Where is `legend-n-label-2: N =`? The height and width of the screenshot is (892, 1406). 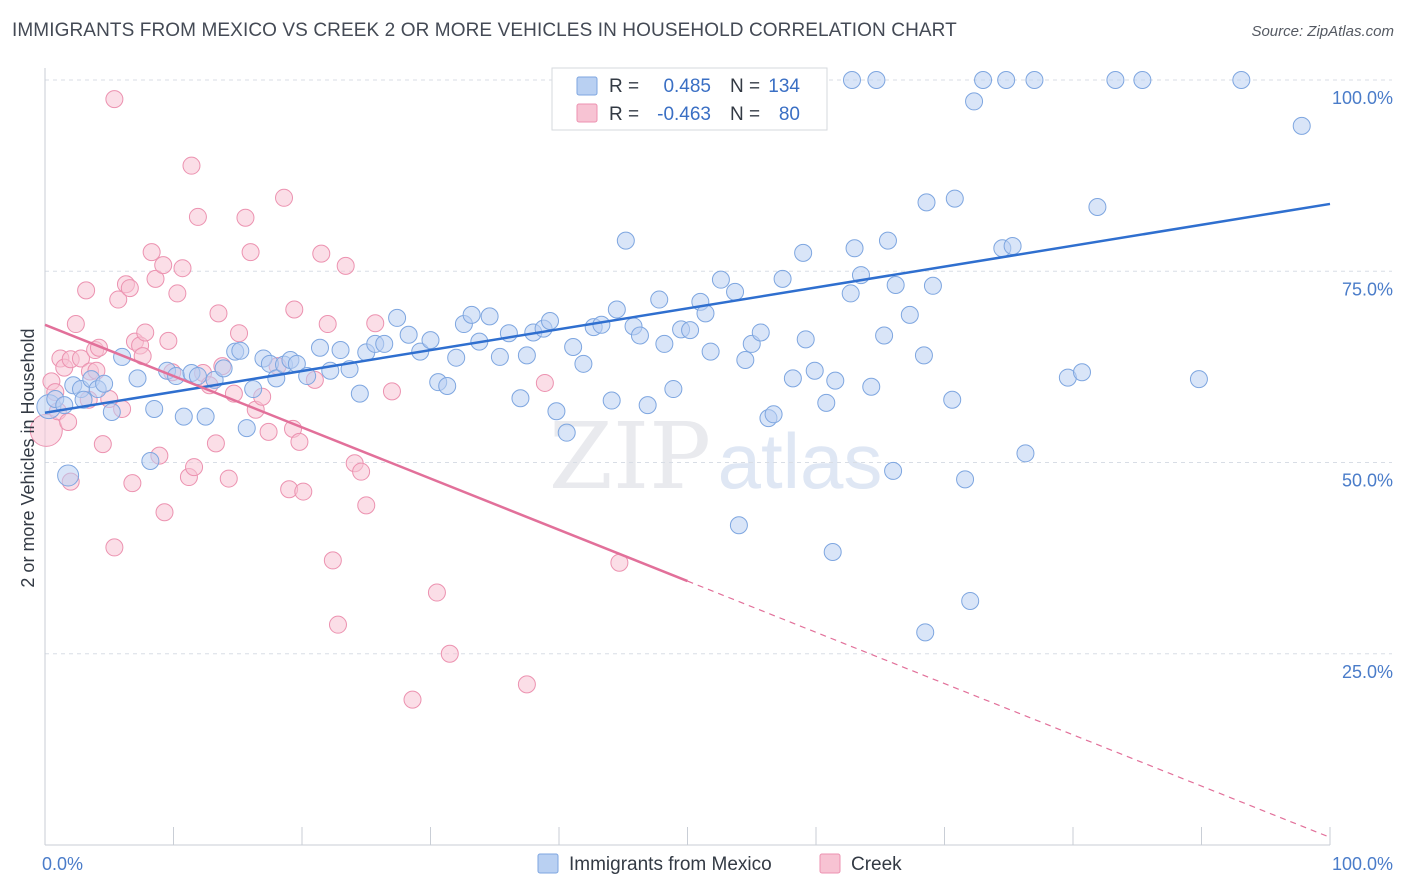 legend-n-label-2: N = is located at coordinates (745, 114).